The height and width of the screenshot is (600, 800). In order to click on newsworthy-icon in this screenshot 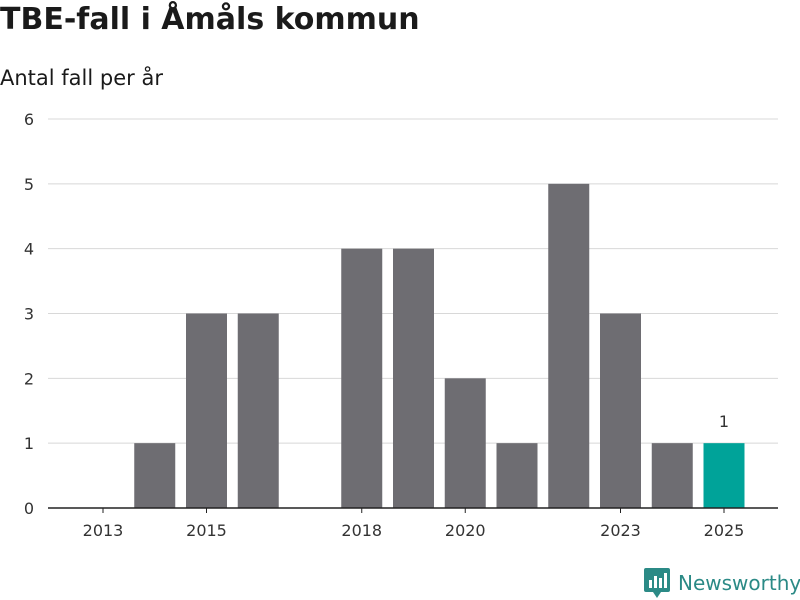, I will do `click(657, 583)`.